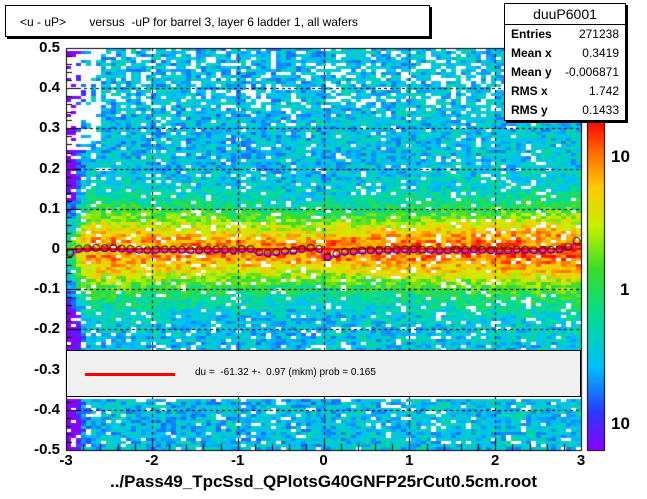 This screenshot has width=647, height=499. I want to click on x-tick-label: -2, so click(152, 460).